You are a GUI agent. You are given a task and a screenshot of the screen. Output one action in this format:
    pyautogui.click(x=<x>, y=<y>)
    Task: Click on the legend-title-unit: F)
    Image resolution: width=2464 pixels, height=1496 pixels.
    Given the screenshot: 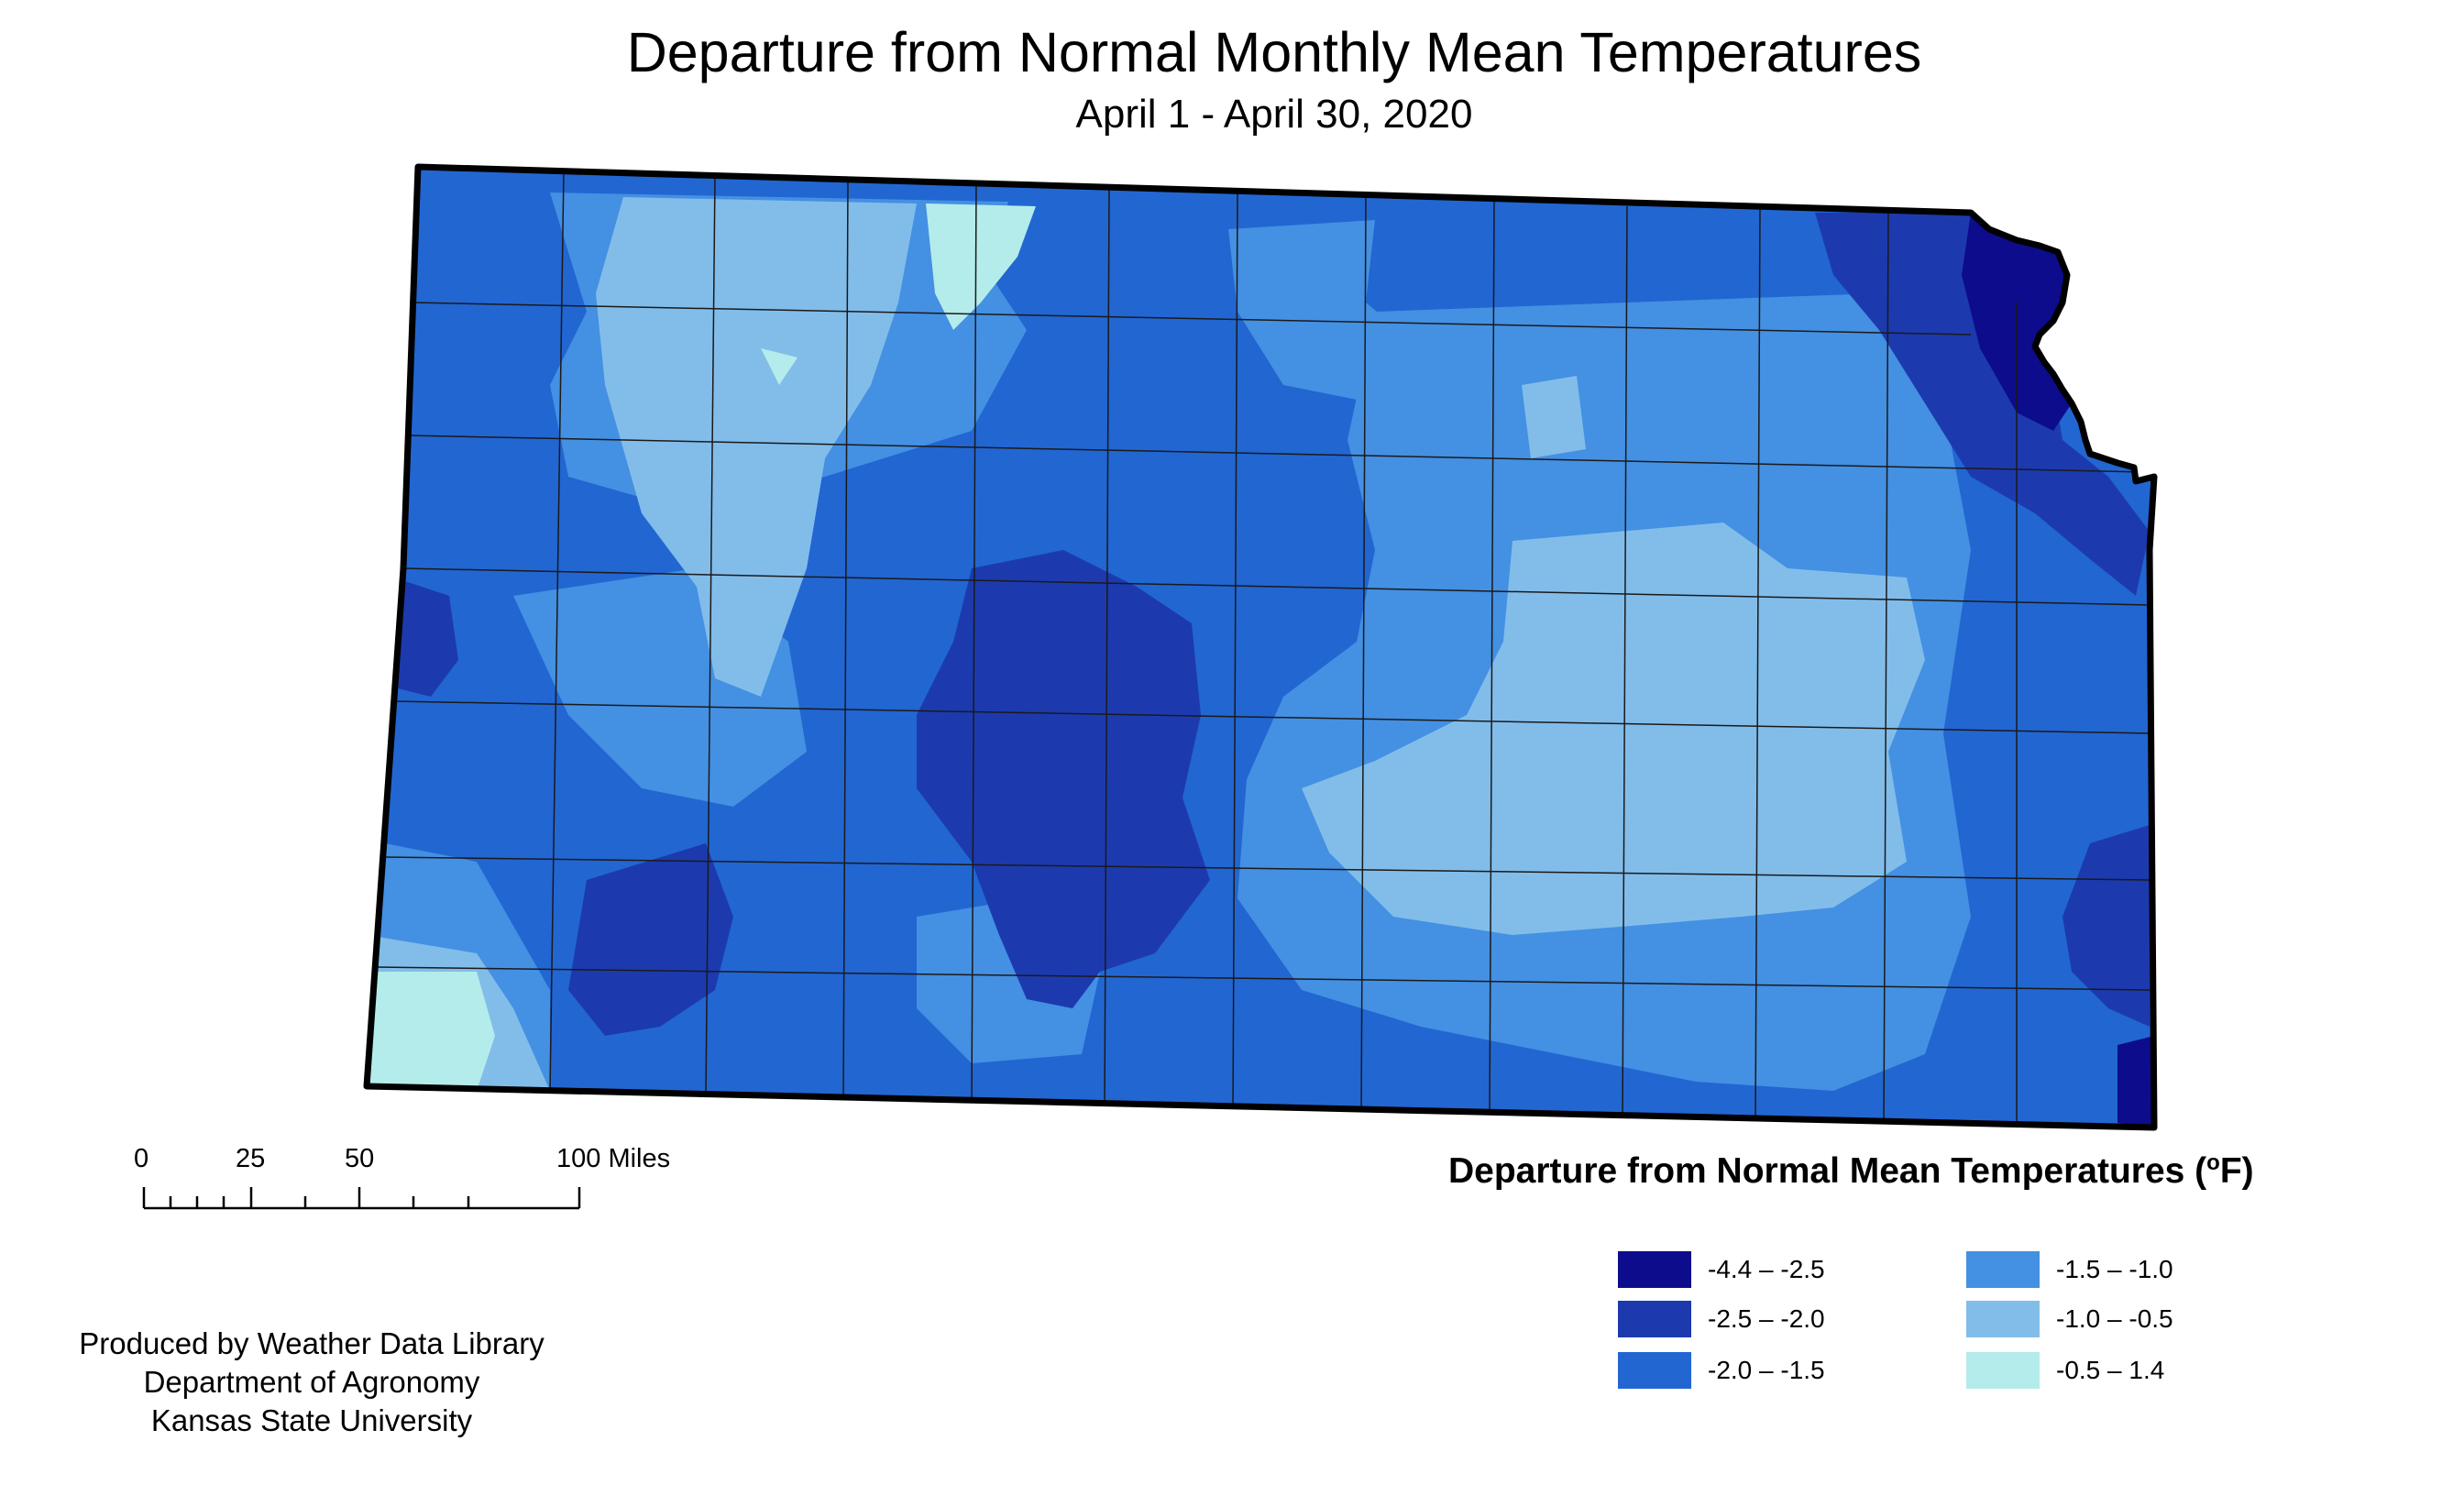 What is the action you would take?
    pyautogui.click(x=2236, y=1171)
    